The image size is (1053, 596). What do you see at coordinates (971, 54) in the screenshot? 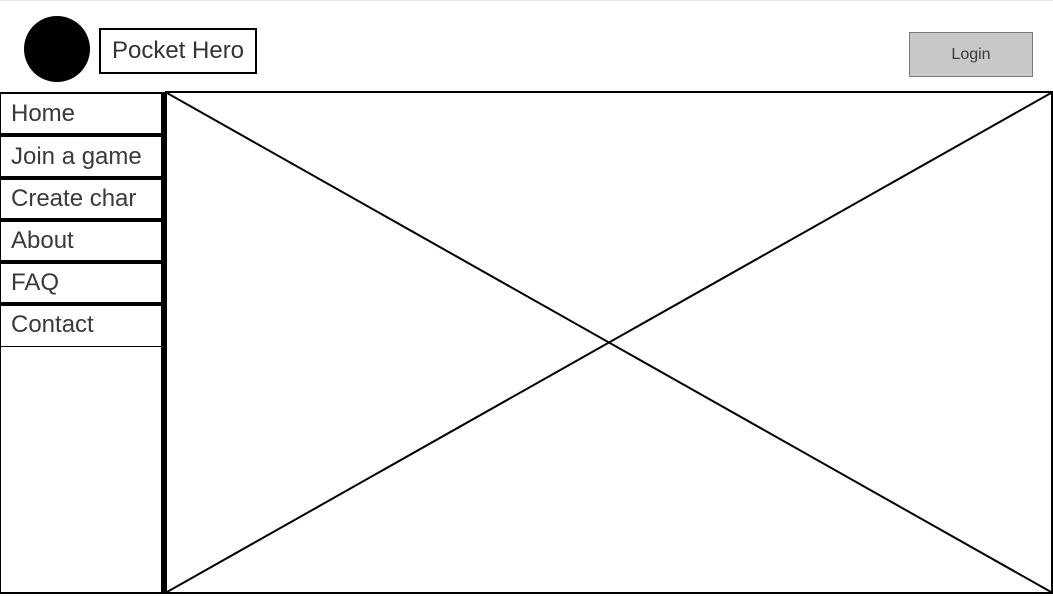
I see `login-button: Login` at bounding box center [971, 54].